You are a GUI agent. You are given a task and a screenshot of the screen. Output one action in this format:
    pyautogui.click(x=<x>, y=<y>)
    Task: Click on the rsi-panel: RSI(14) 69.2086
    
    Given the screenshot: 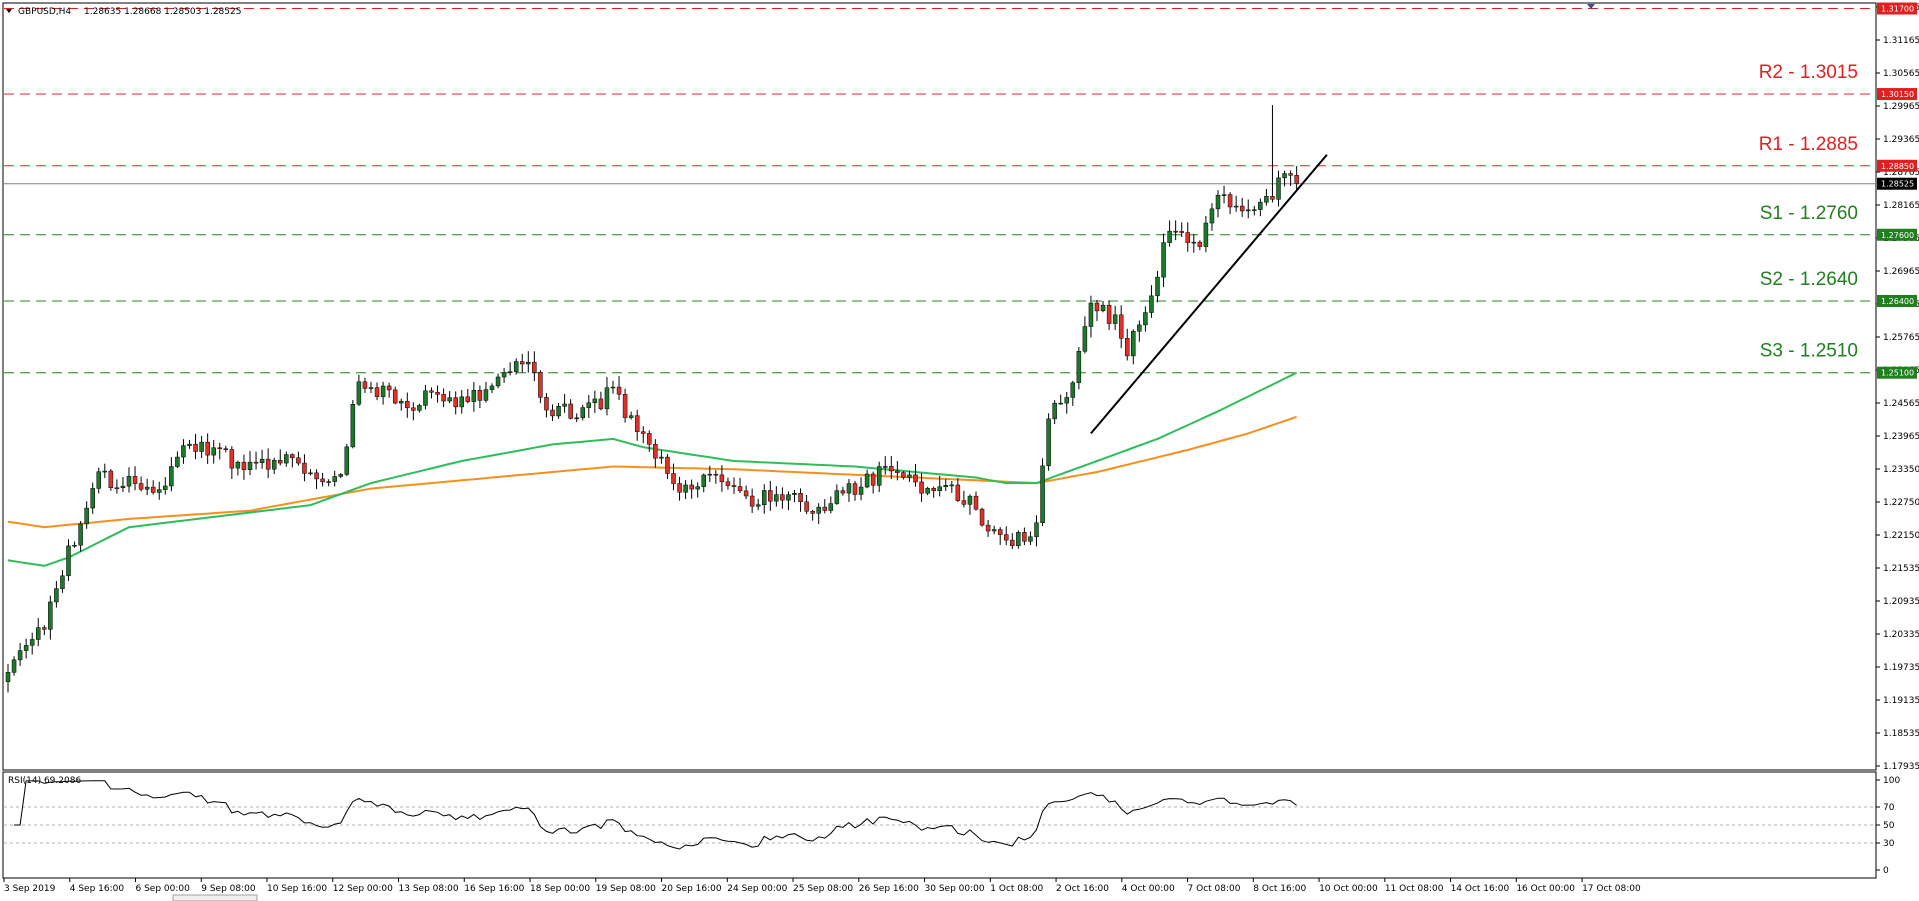 What is the action you would take?
    pyautogui.click(x=939, y=825)
    